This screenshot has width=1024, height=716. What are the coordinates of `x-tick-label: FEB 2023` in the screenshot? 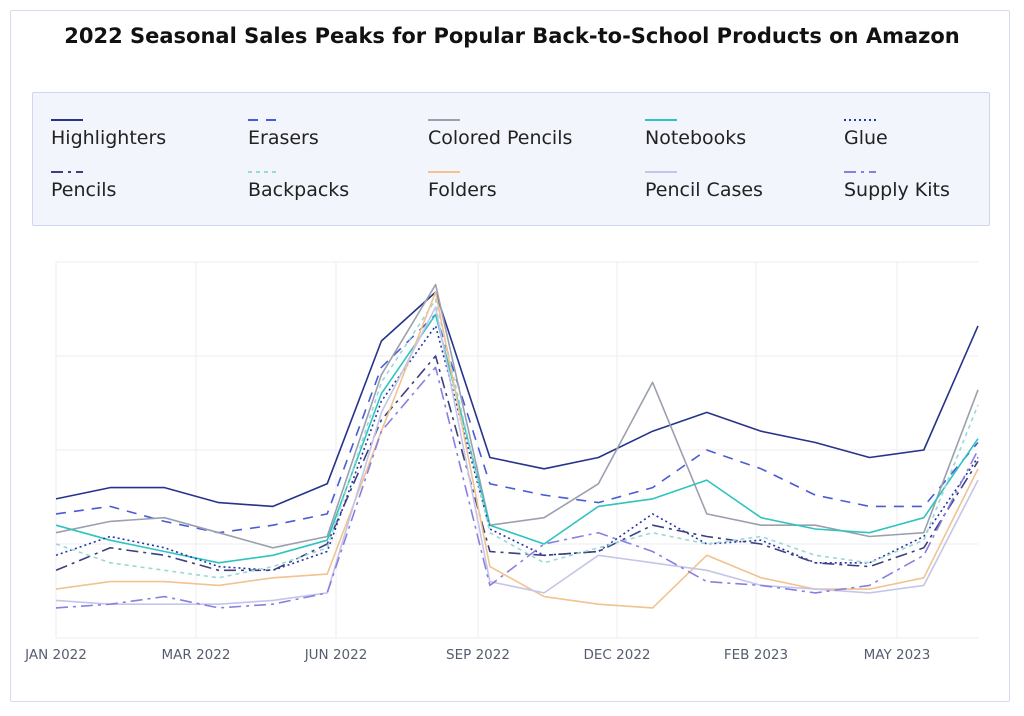 It's located at (756, 655).